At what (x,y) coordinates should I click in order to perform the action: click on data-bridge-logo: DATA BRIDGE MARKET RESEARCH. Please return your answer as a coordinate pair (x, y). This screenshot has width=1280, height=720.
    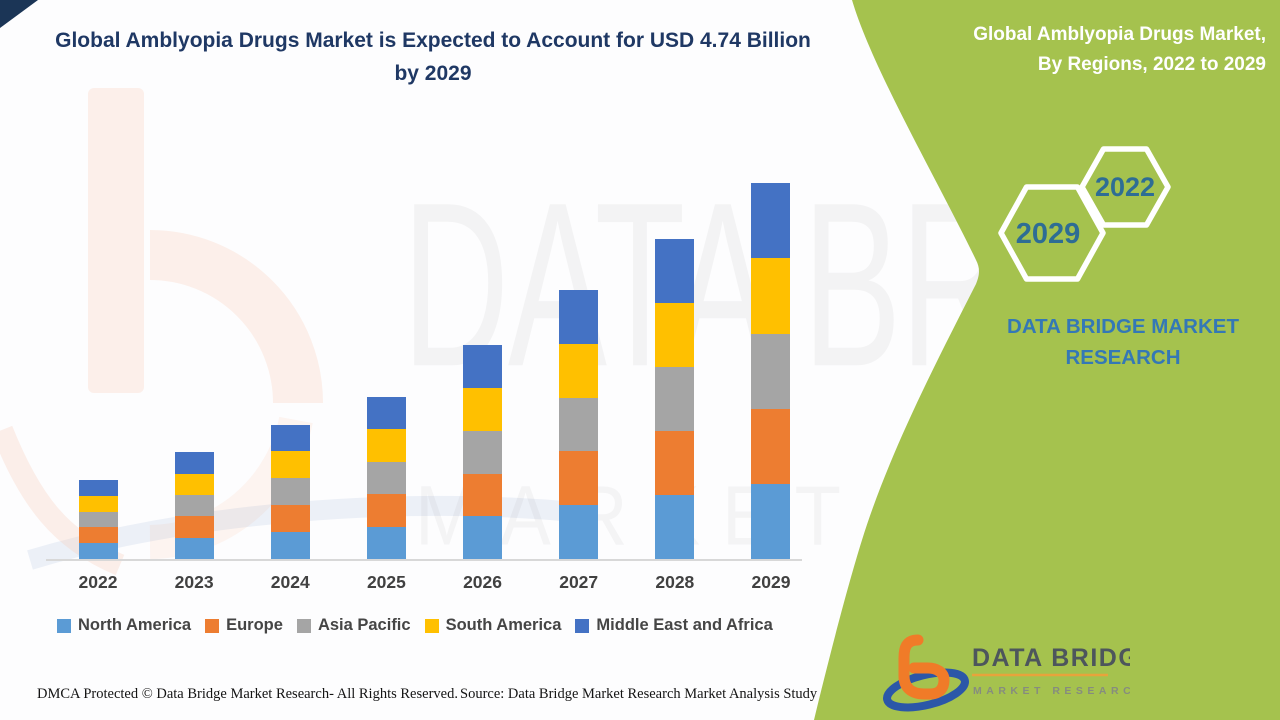
    Looking at the image, I should click on (1006, 673).